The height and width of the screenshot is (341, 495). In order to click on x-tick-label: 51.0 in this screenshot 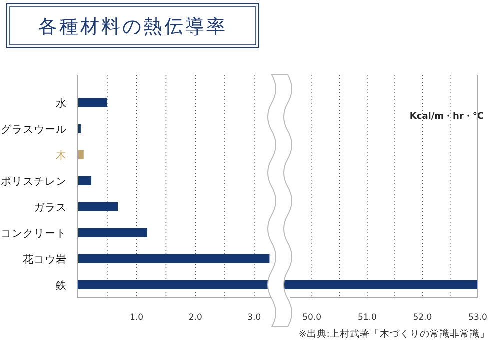, I will do `click(367, 318)`.